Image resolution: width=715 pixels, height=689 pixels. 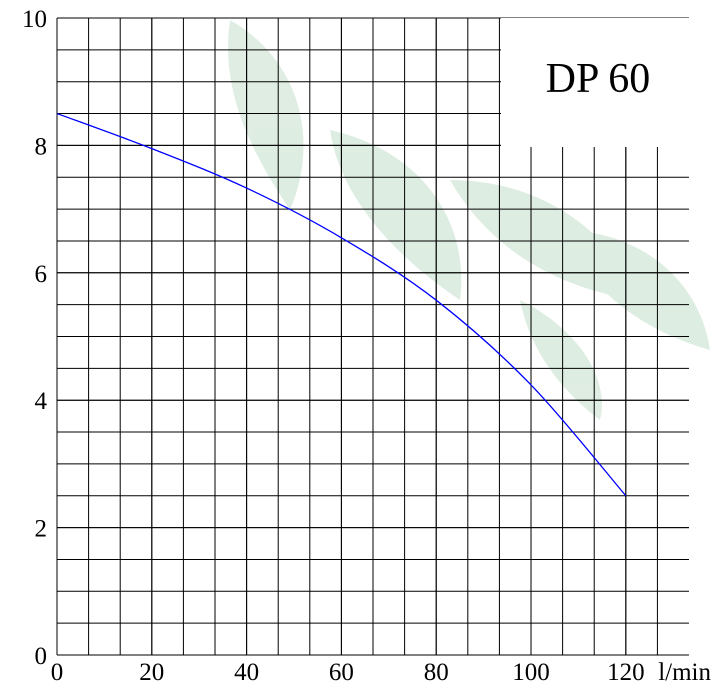 What do you see at coordinates (41, 401) in the screenshot?
I see `y-tick-label: 4` at bounding box center [41, 401].